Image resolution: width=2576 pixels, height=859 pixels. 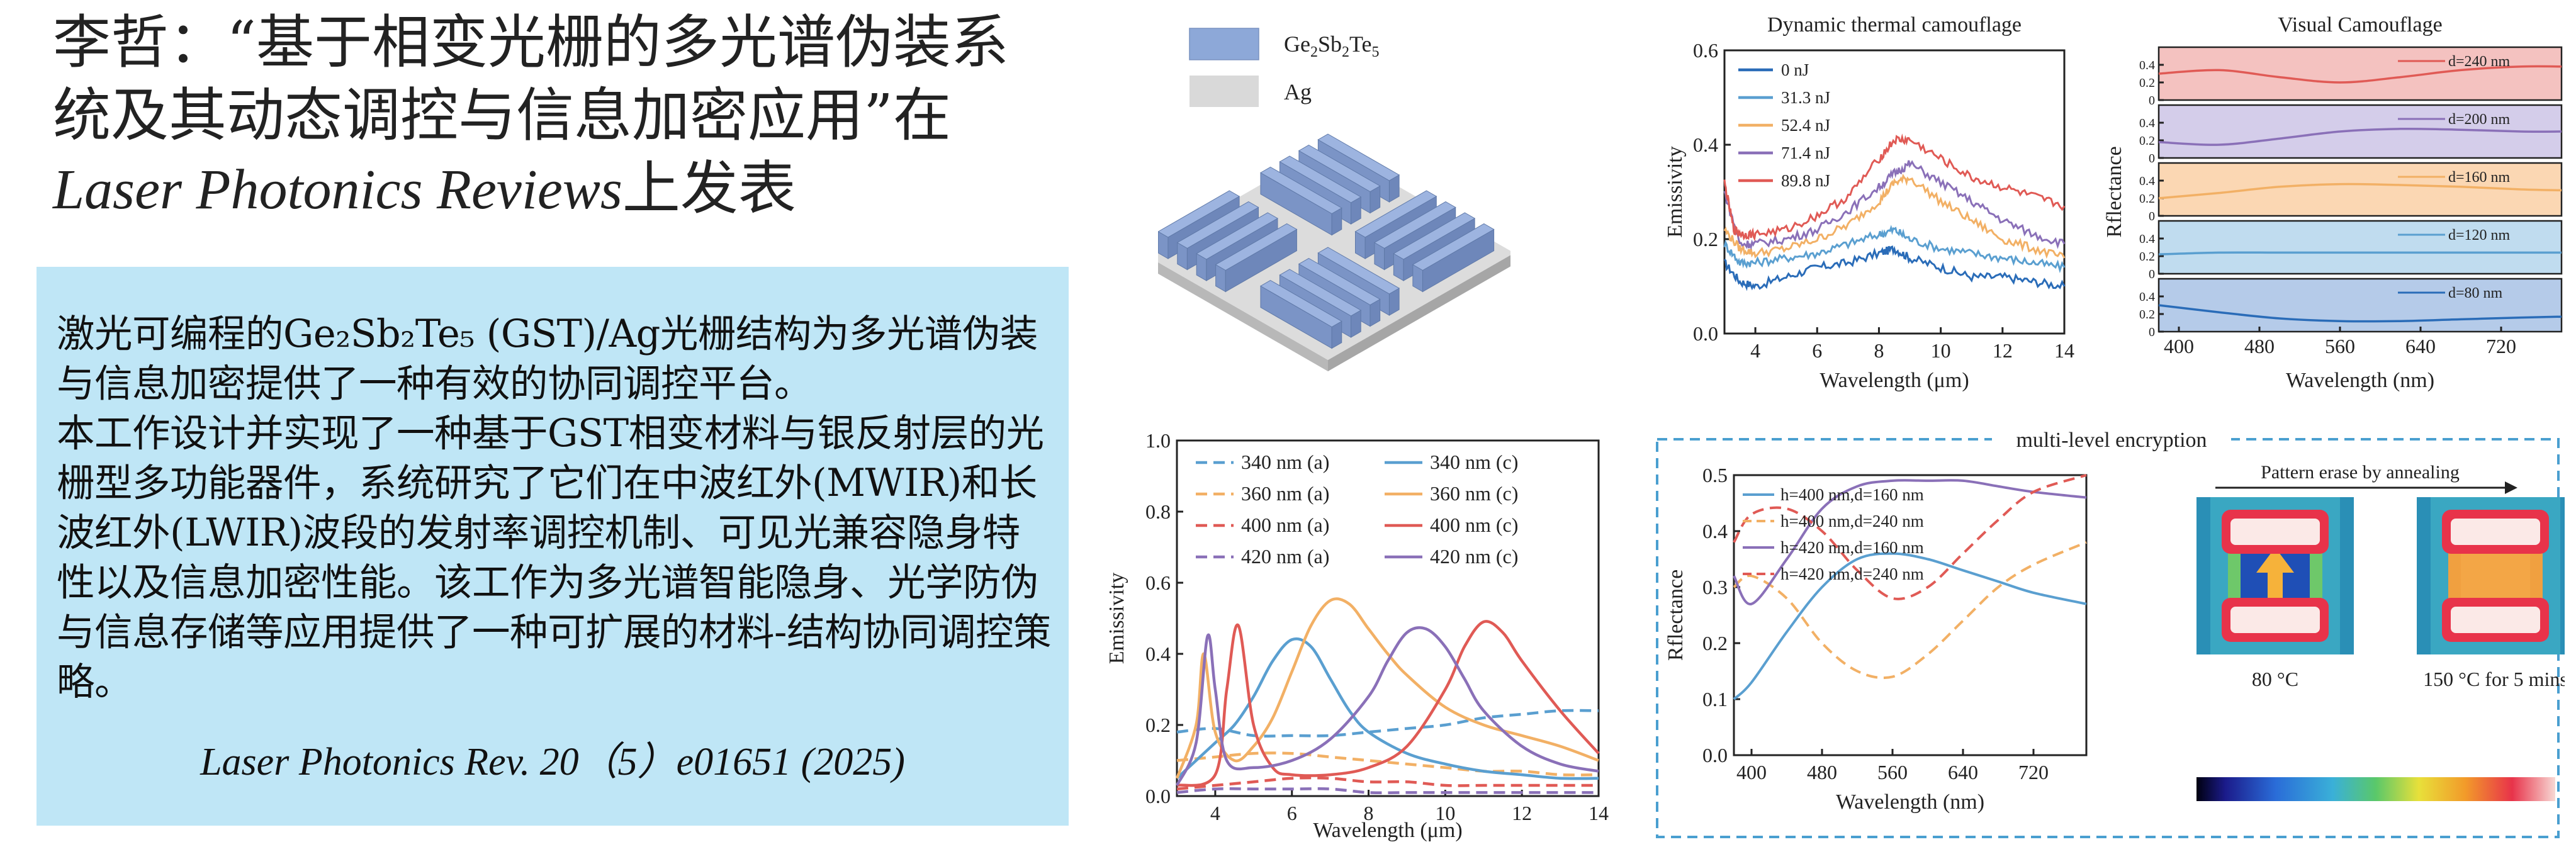 What do you see at coordinates (1158, 440) in the screenshot?
I see `y-tick-label: 1.0` at bounding box center [1158, 440].